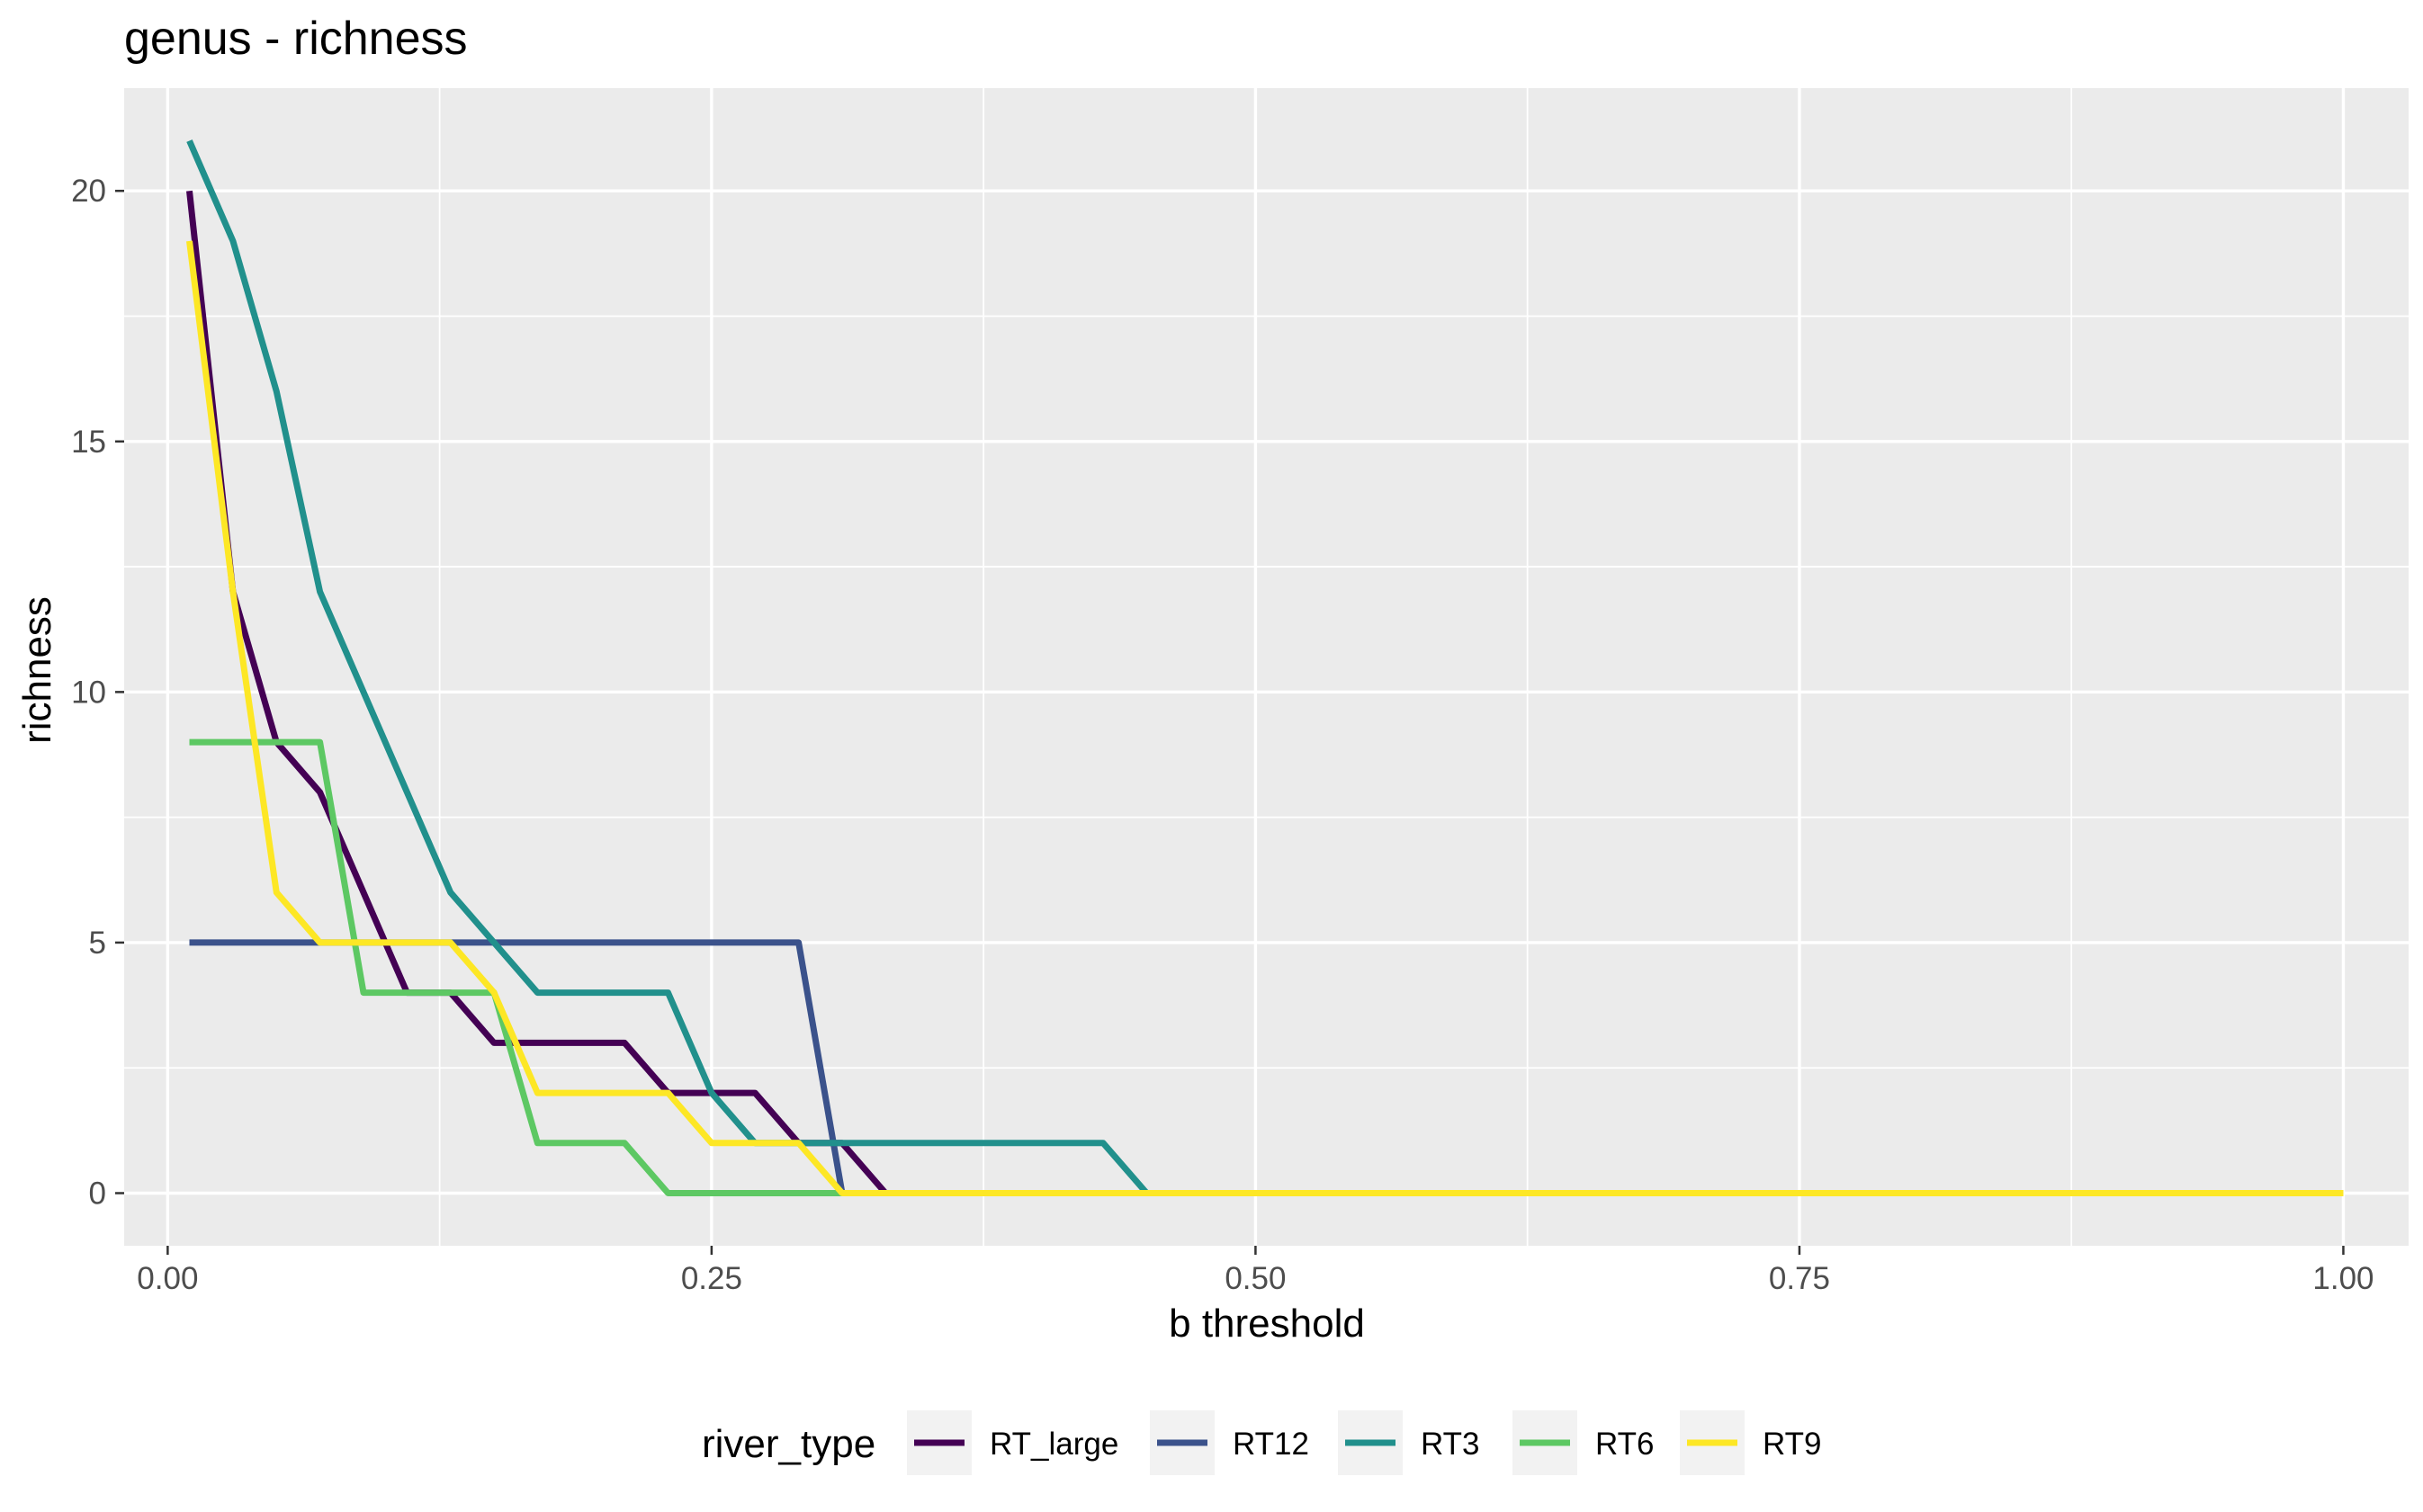 The image size is (2423, 1512). I want to click on y-tick-label: 20, so click(88, 191).